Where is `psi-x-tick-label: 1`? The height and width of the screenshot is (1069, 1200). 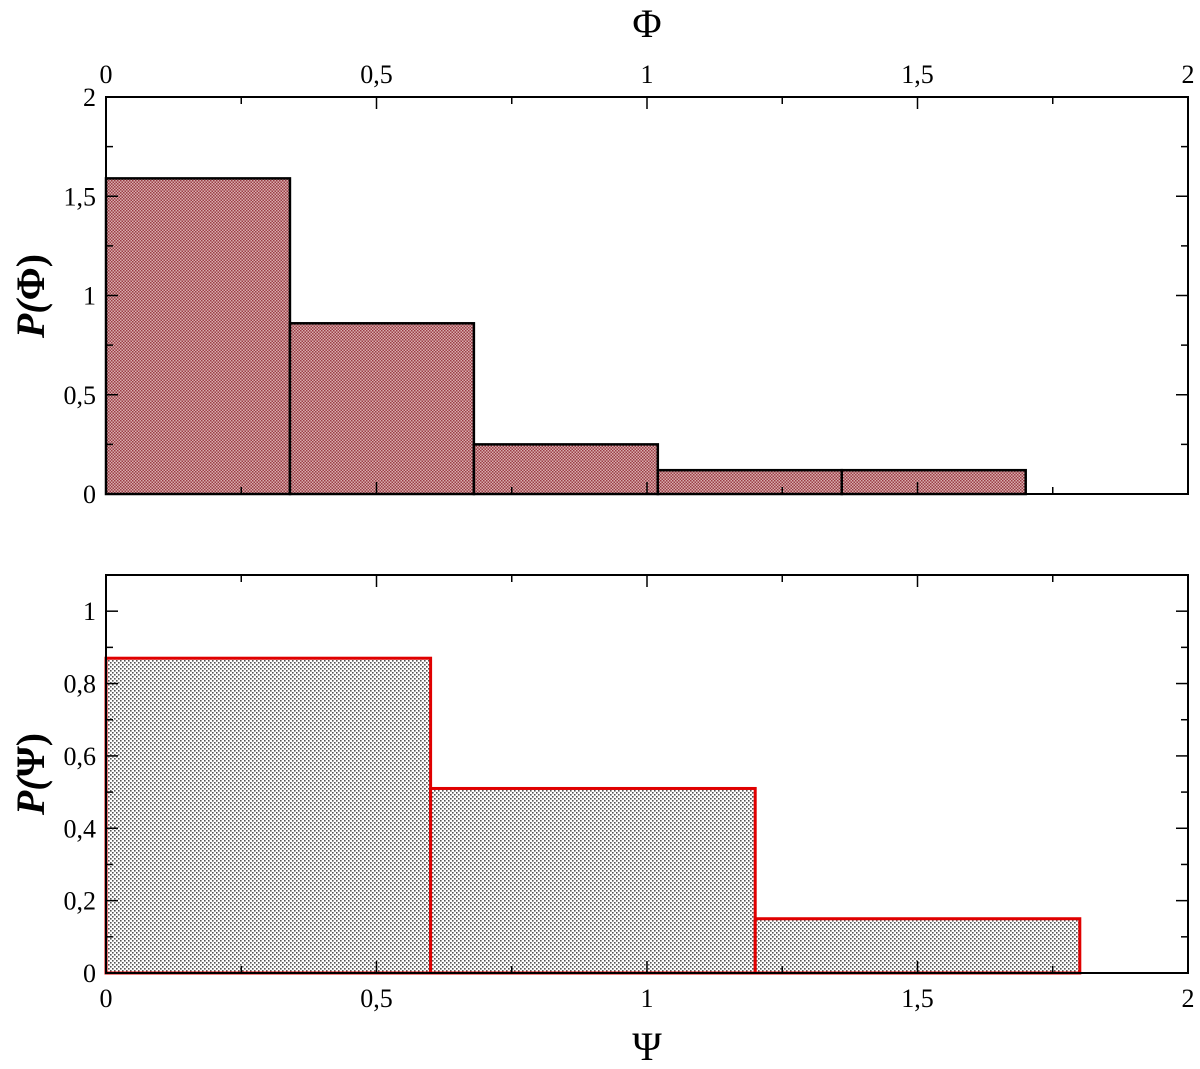
psi-x-tick-label: 1 is located at coordinates (647, 998).